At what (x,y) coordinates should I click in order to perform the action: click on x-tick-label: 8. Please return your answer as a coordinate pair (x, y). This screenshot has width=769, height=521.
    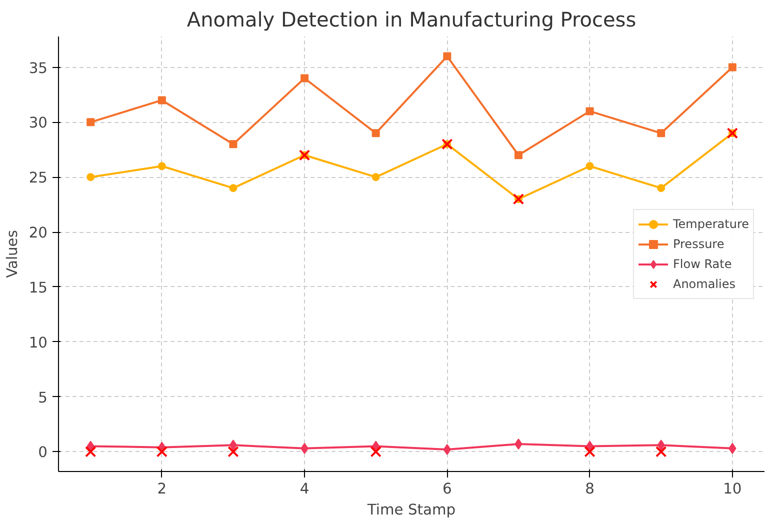
    Looking at the image, I should click on (589, 489).